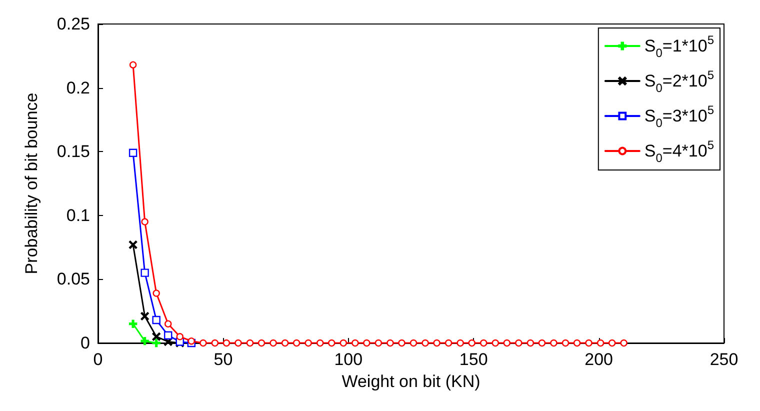 This screenshot has height=411, width=760. I want to click on x-tick-label: 150, so click(473, 359).